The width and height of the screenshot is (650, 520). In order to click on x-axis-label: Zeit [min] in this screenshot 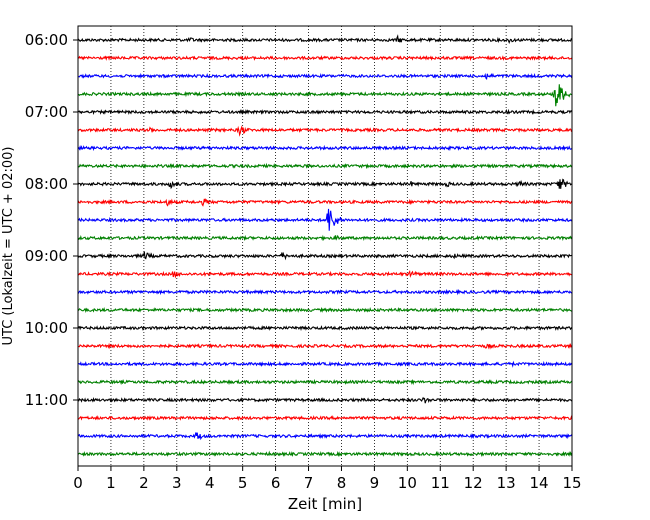, I will do `click(325, 504)`.